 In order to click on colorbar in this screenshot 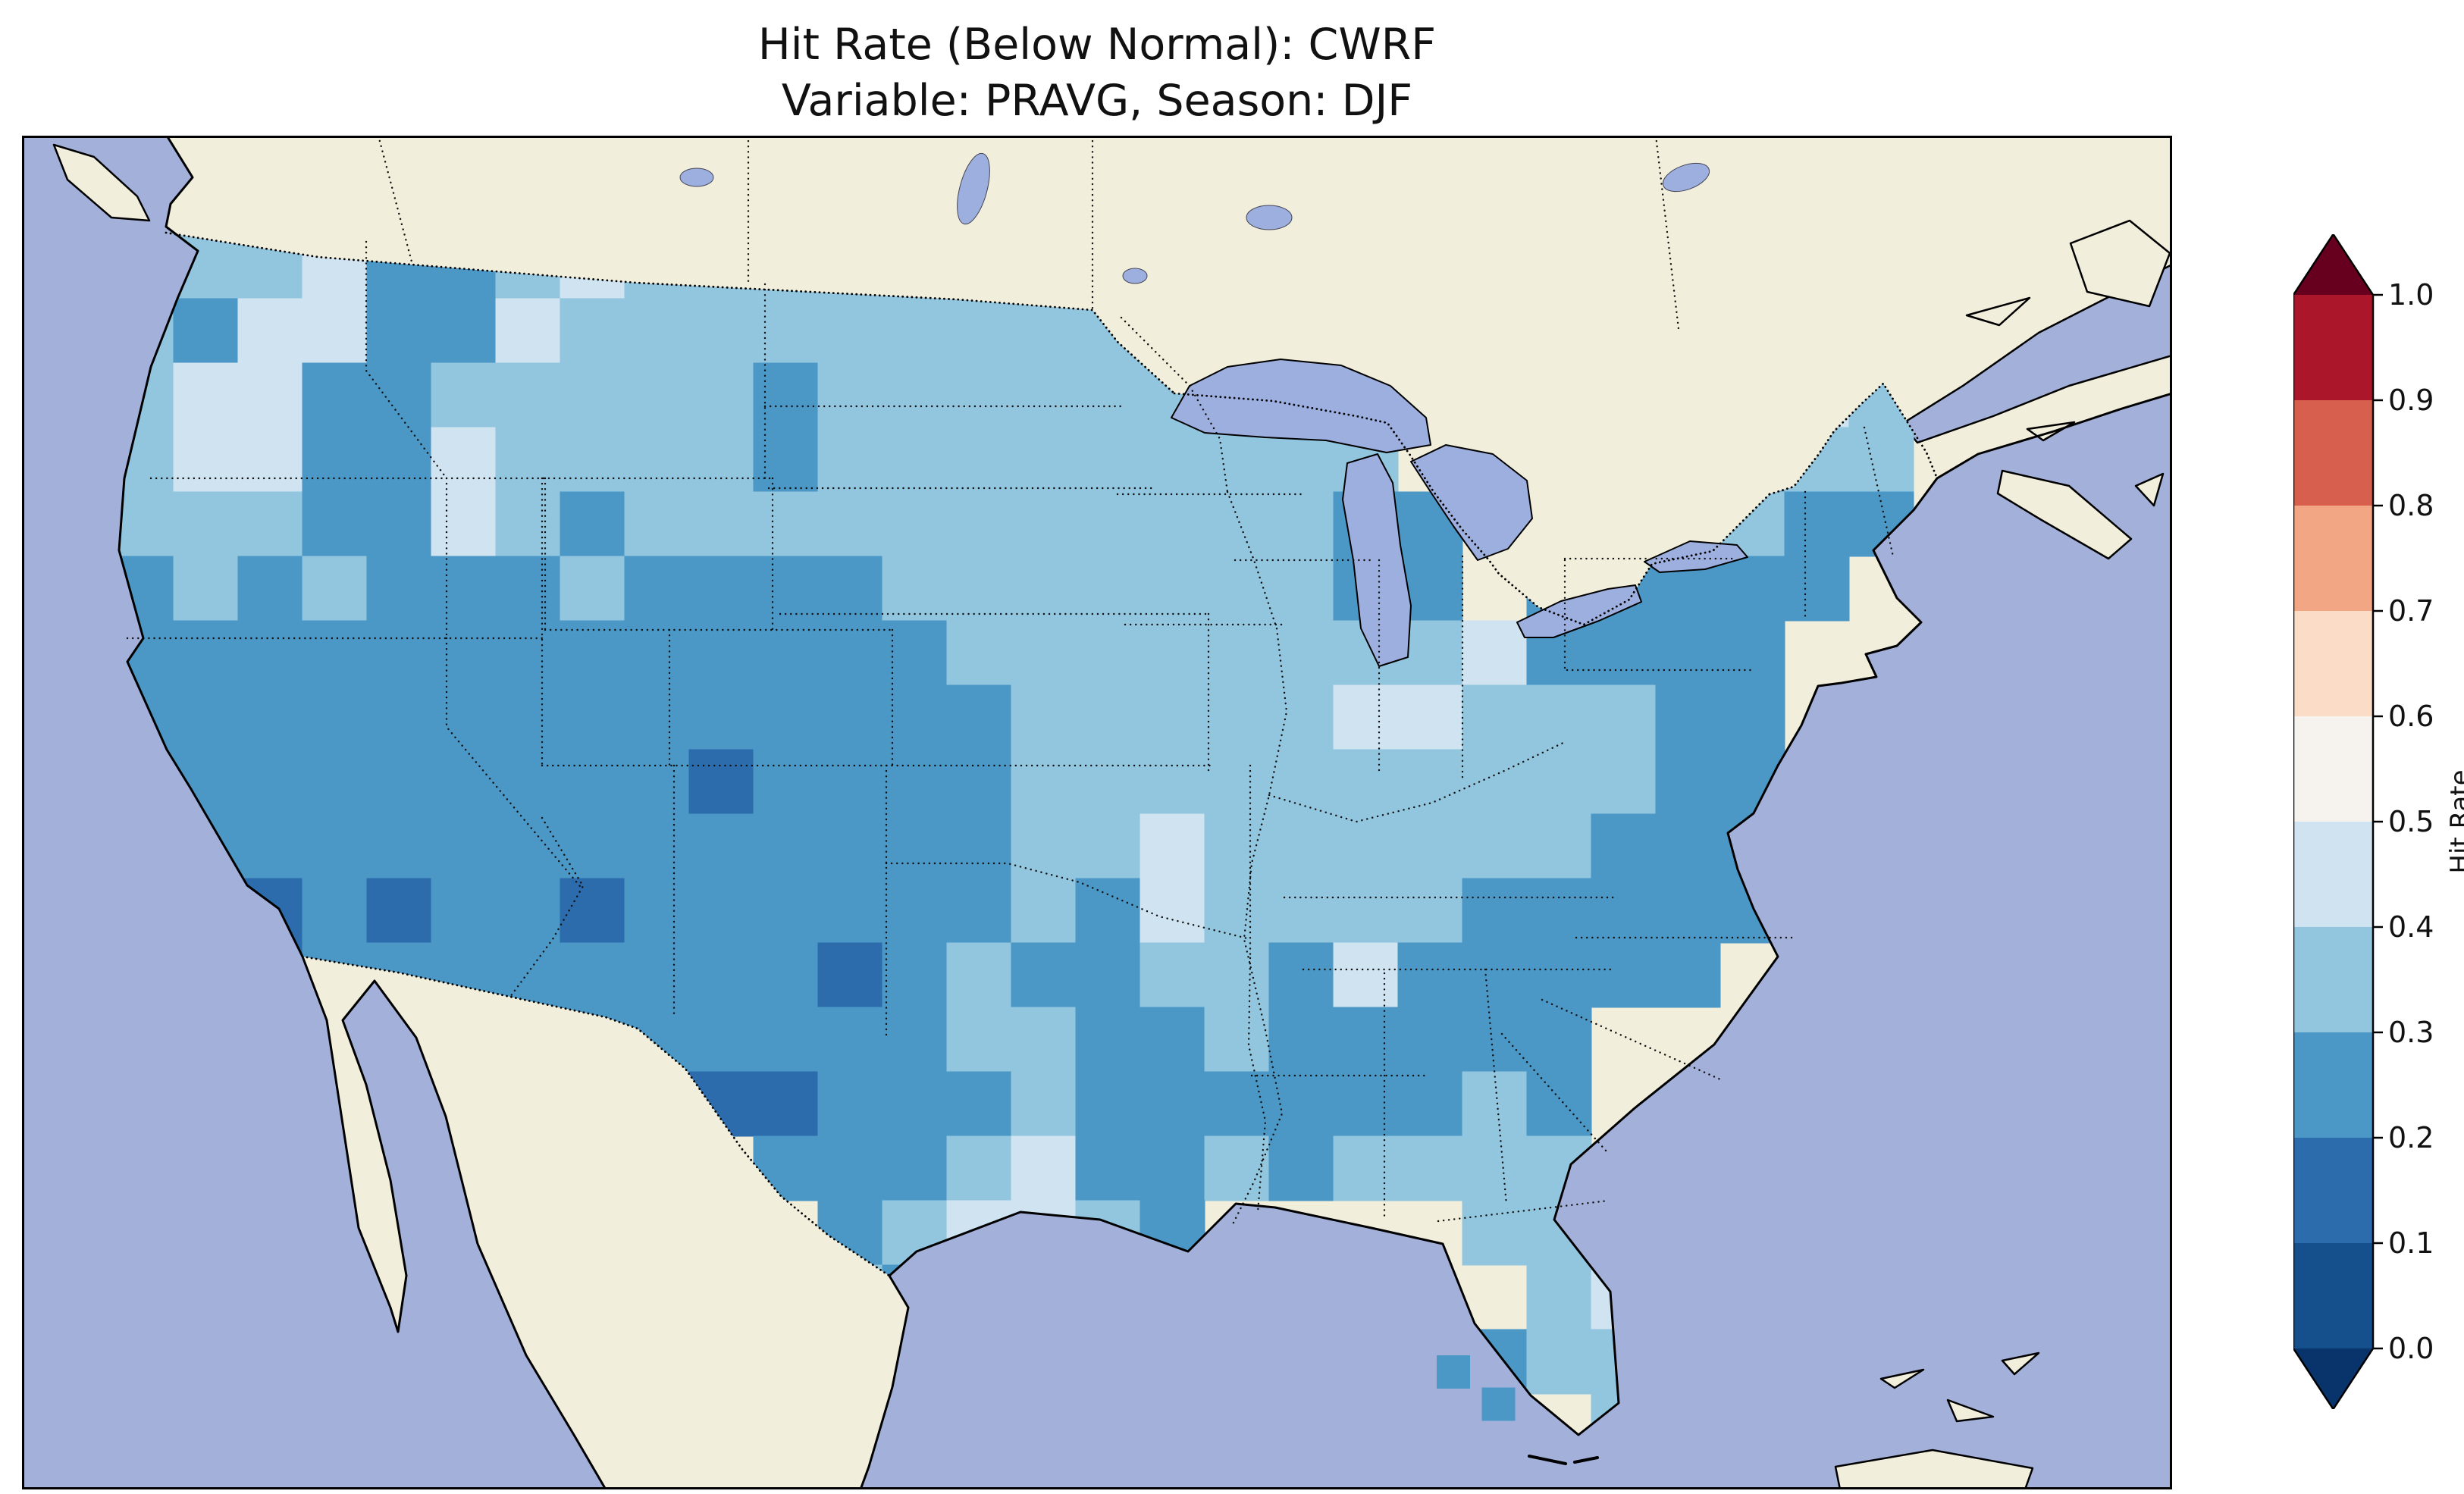, I will do `click(2338, 821)`.